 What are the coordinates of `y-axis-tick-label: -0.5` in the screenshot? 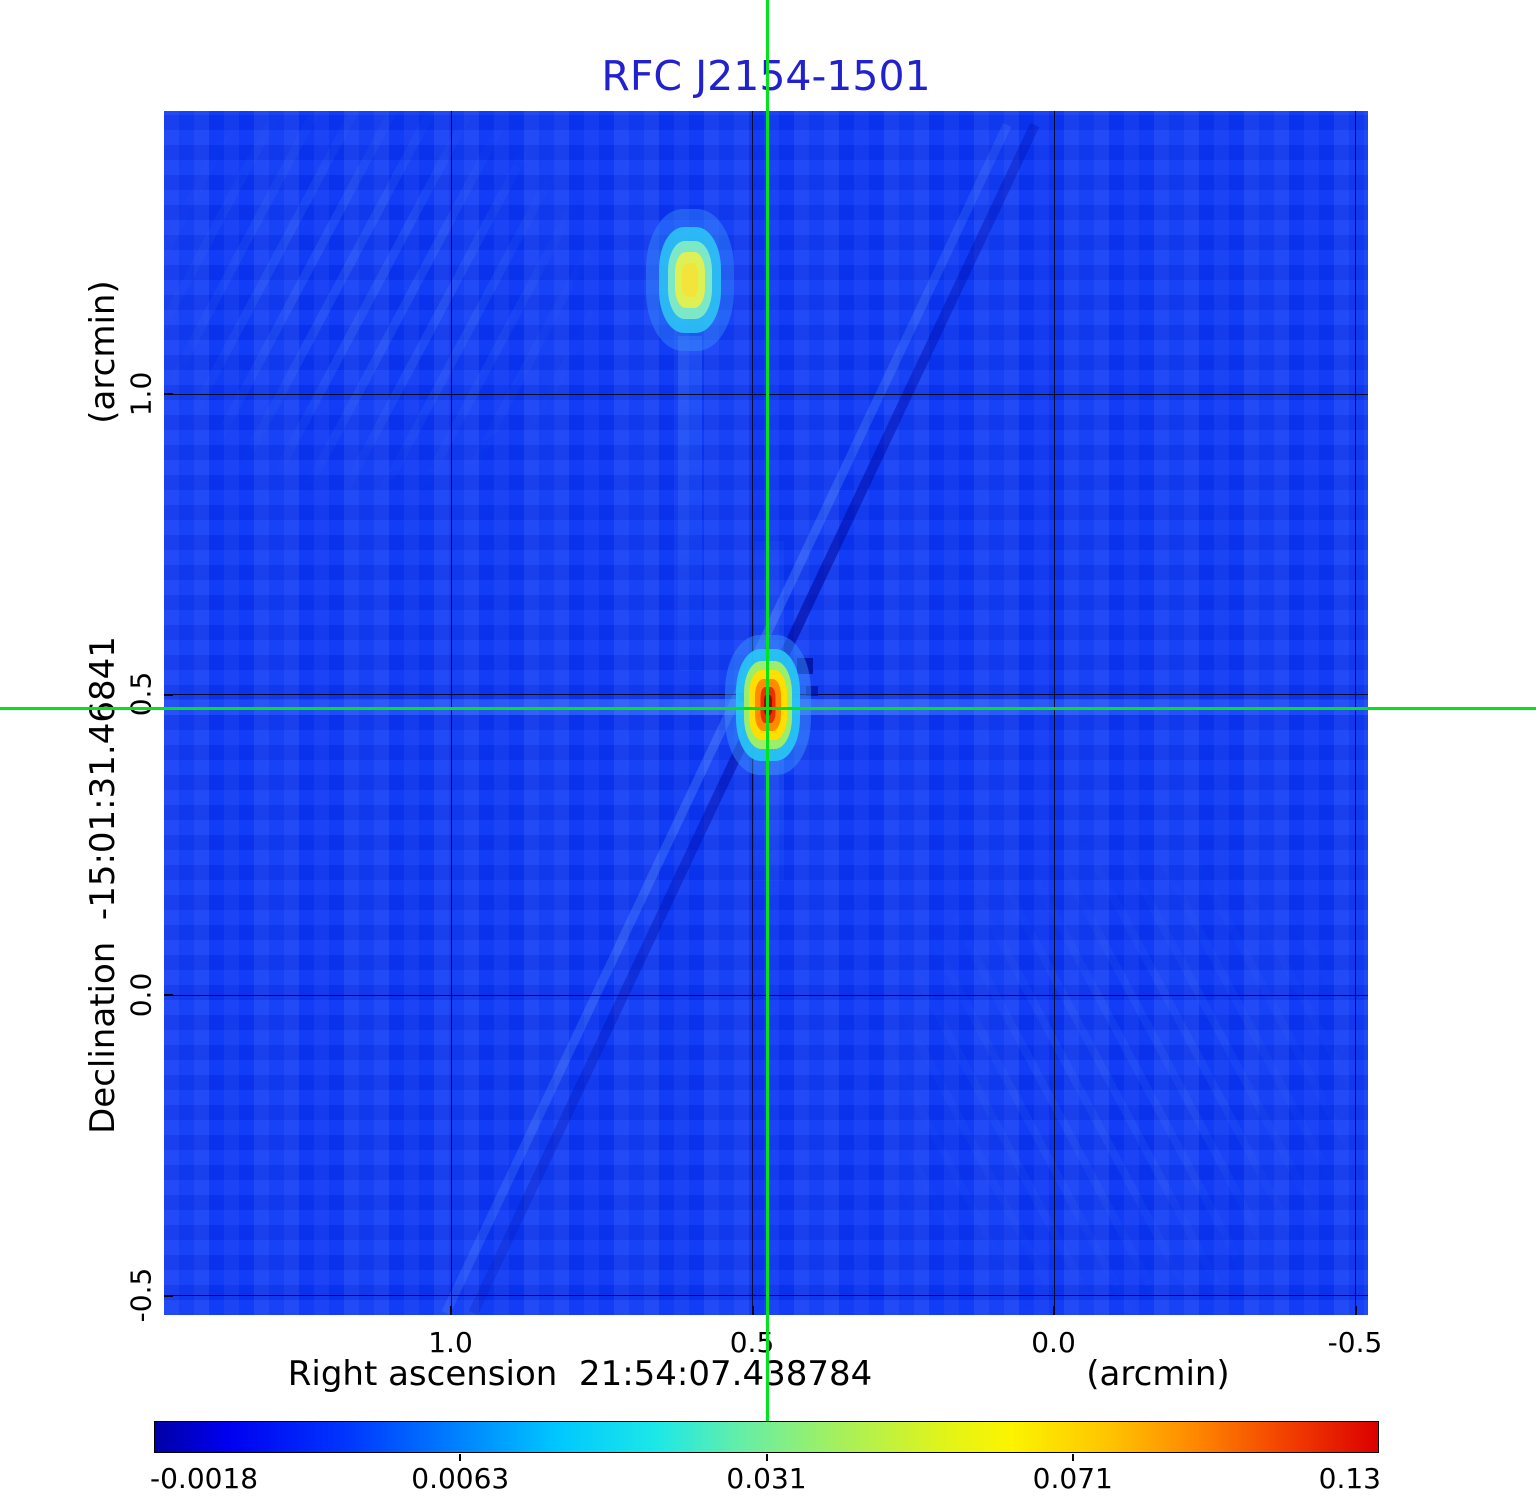 It's located at (141, 1295).